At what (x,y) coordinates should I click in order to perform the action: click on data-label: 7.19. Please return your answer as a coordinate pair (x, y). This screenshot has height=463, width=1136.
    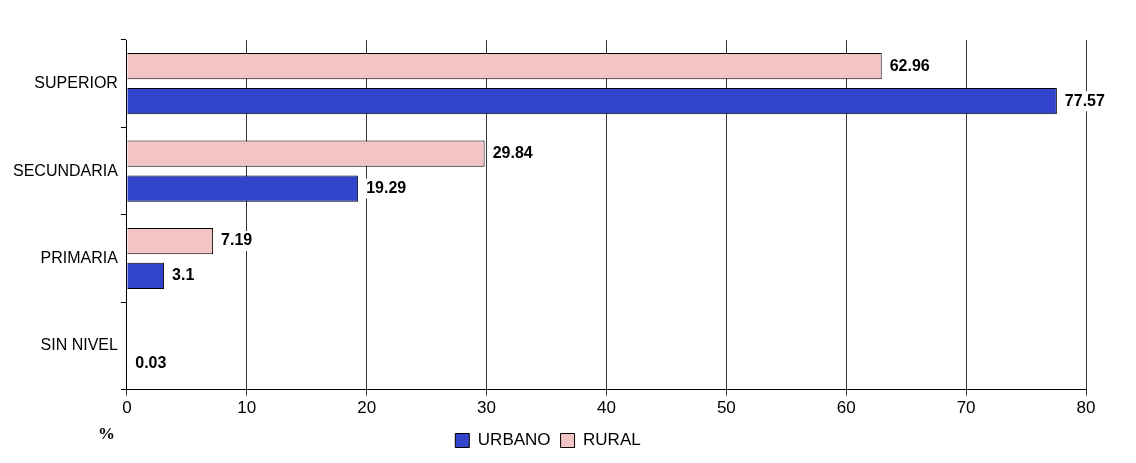
    Looking at the image, I should click on (237, 240).